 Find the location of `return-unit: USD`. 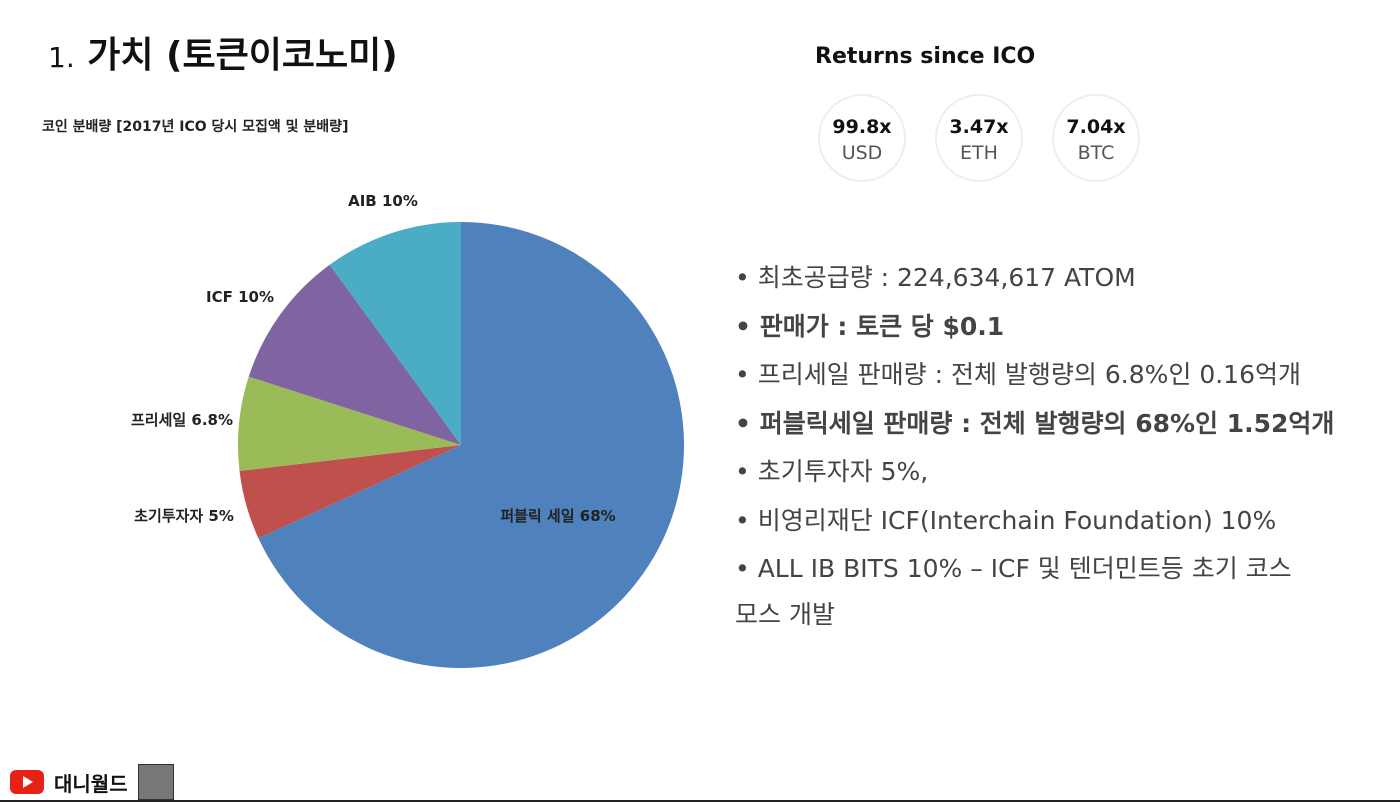

return-unit: USD is located at coordinates (862, 153).